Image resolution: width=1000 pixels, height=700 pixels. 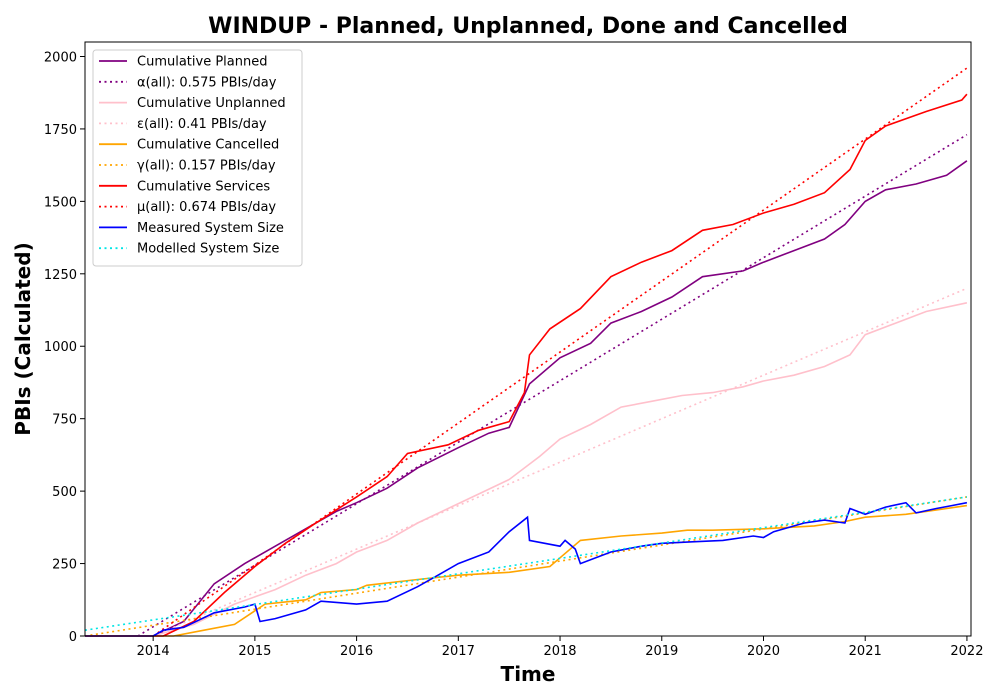 I want to click on y-tick-label: 2000, so click(x=60, y=57).